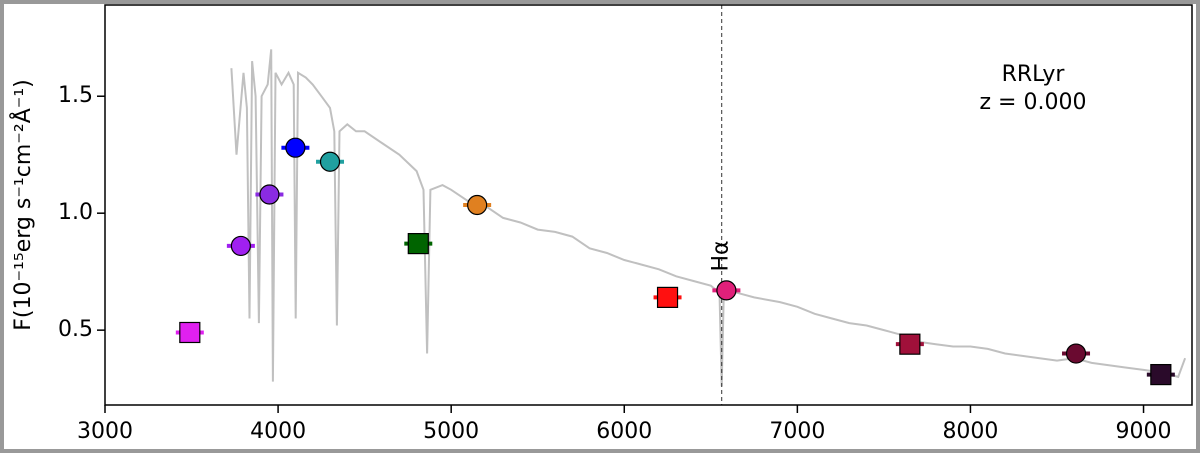 This screenshot has width=1200, height=453. Describe the element at coordinates (721, 255) in the screenshot. I see `h-alpha-label: Hα` at that location.